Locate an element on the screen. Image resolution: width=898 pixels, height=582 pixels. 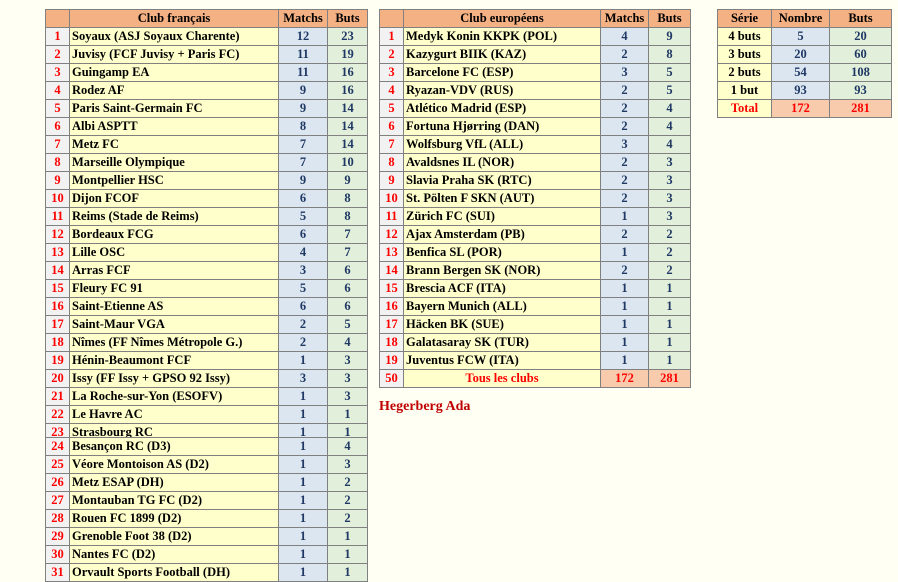
table-row: 3 buts 20 60 is located at coordinates (804, 54).